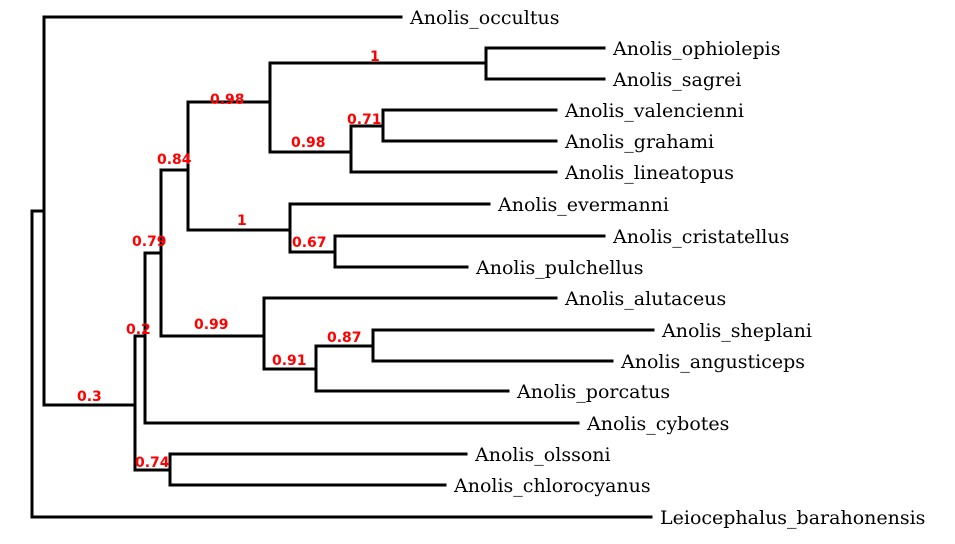  I want to click on taxon-label: Anolis_occultus, so click(484, 18).